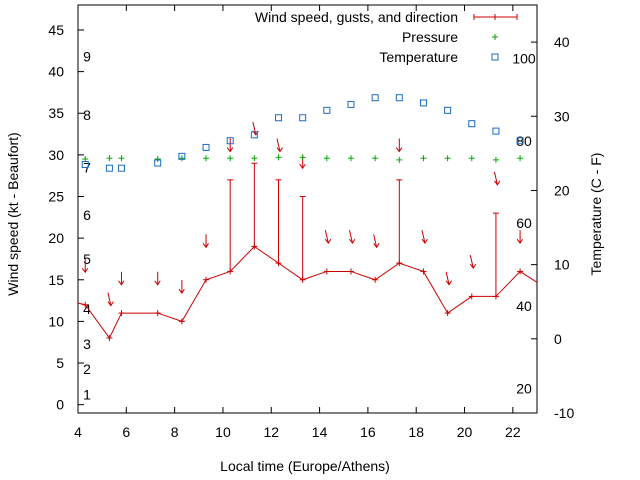 The width and height of the screenshot is (640, 480). What do you see at coordinates (307, 292) in the screenshot?
I see `wind-speed-line` at bounding box center [307, 292].